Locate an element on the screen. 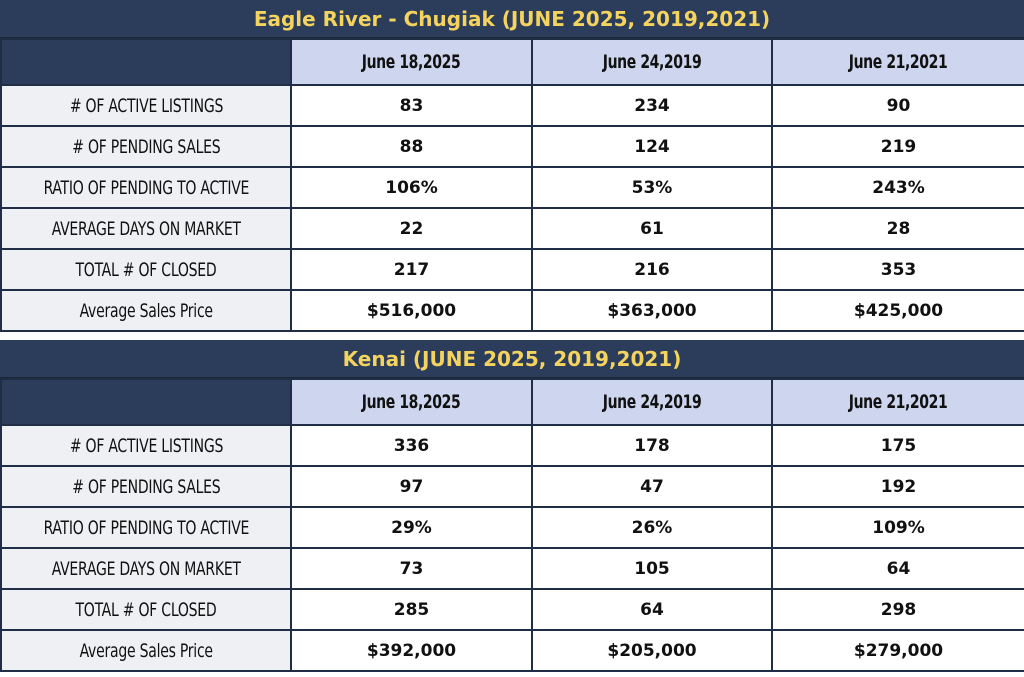  table-cell: $279,000 is located at coordinates (897, 650).